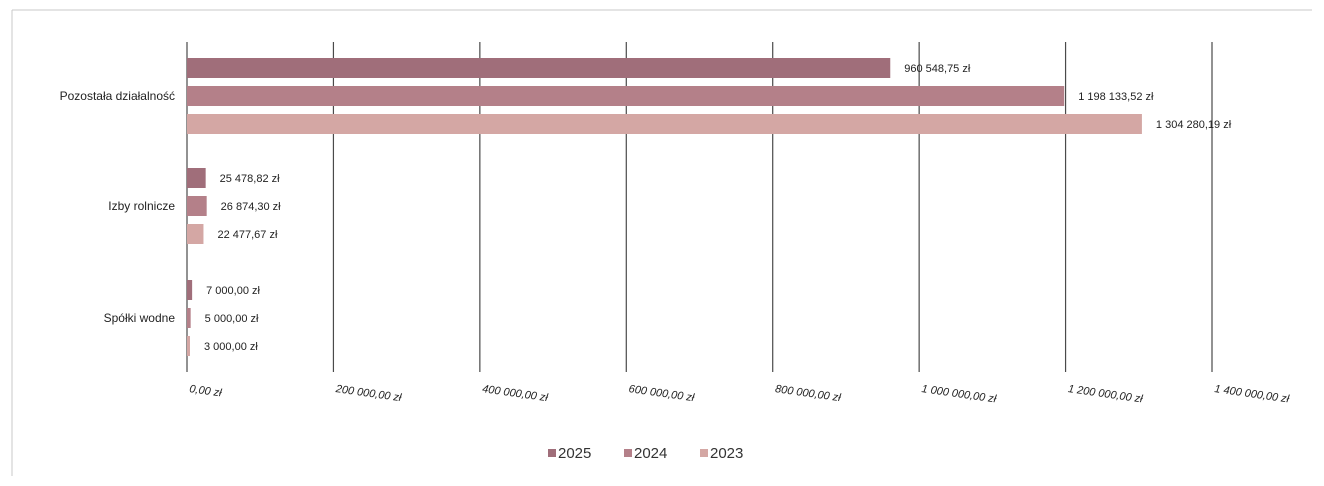 This screenshot has width=1324, height=486. Describe the element at coordinates (662, 393) in the screenshot. I see `x-tick-label: 600 000,00 zł` at that location.